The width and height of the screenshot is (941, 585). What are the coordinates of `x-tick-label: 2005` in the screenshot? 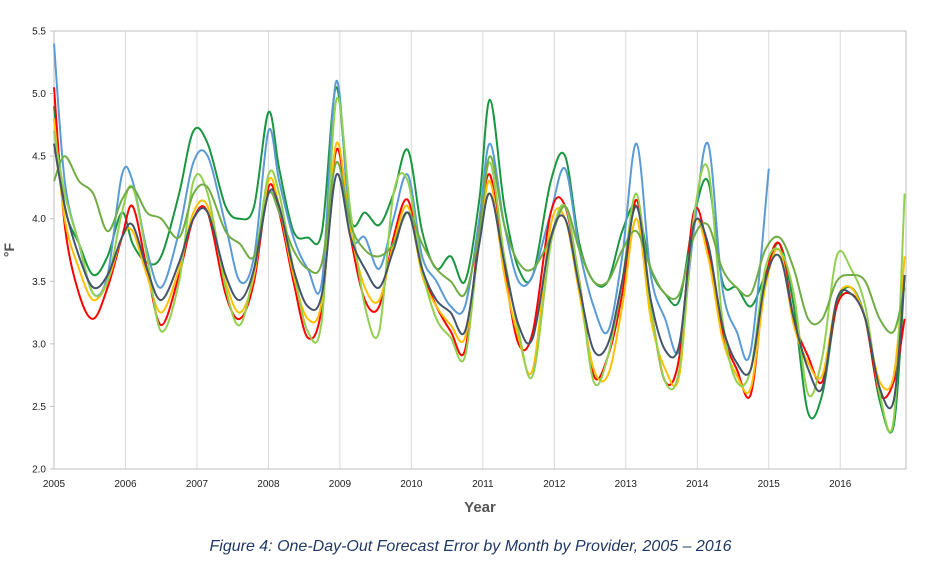 It's located at (54, 484).